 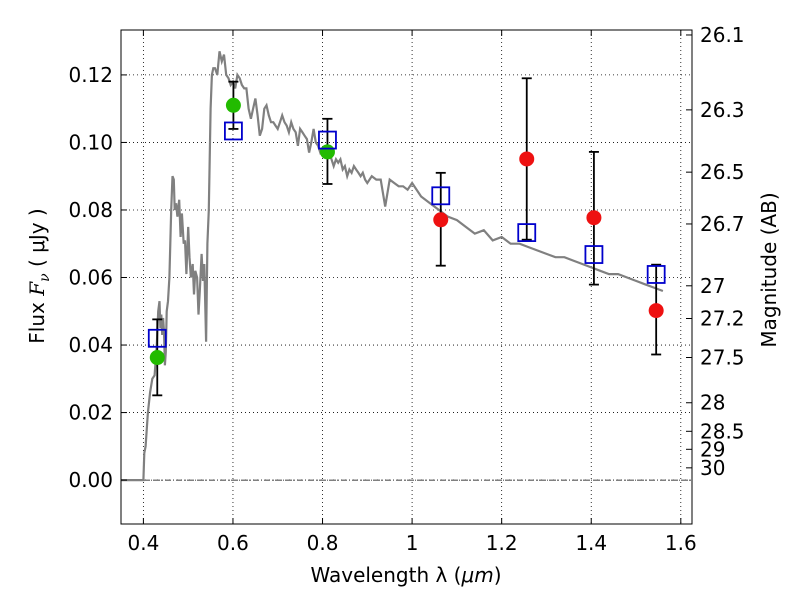 What do you see at coordinates (769, 269) in the screenshot?
I see `right-axis-label: Magnitude (AB)` at bounding box center [769, 269].